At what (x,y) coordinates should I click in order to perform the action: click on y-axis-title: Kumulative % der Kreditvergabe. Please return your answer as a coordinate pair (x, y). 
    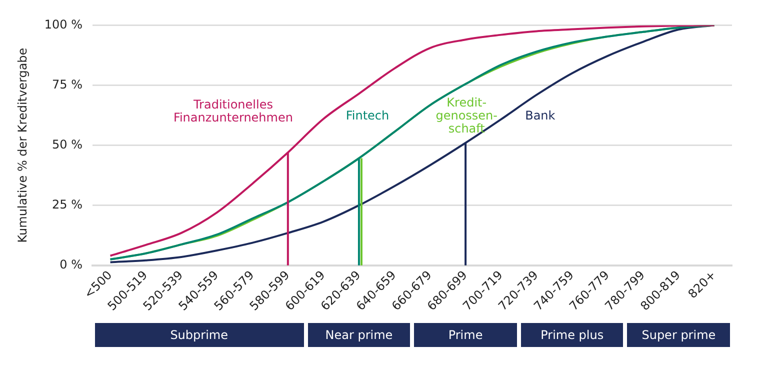
    Looking at the image, I should click on (22, 145).